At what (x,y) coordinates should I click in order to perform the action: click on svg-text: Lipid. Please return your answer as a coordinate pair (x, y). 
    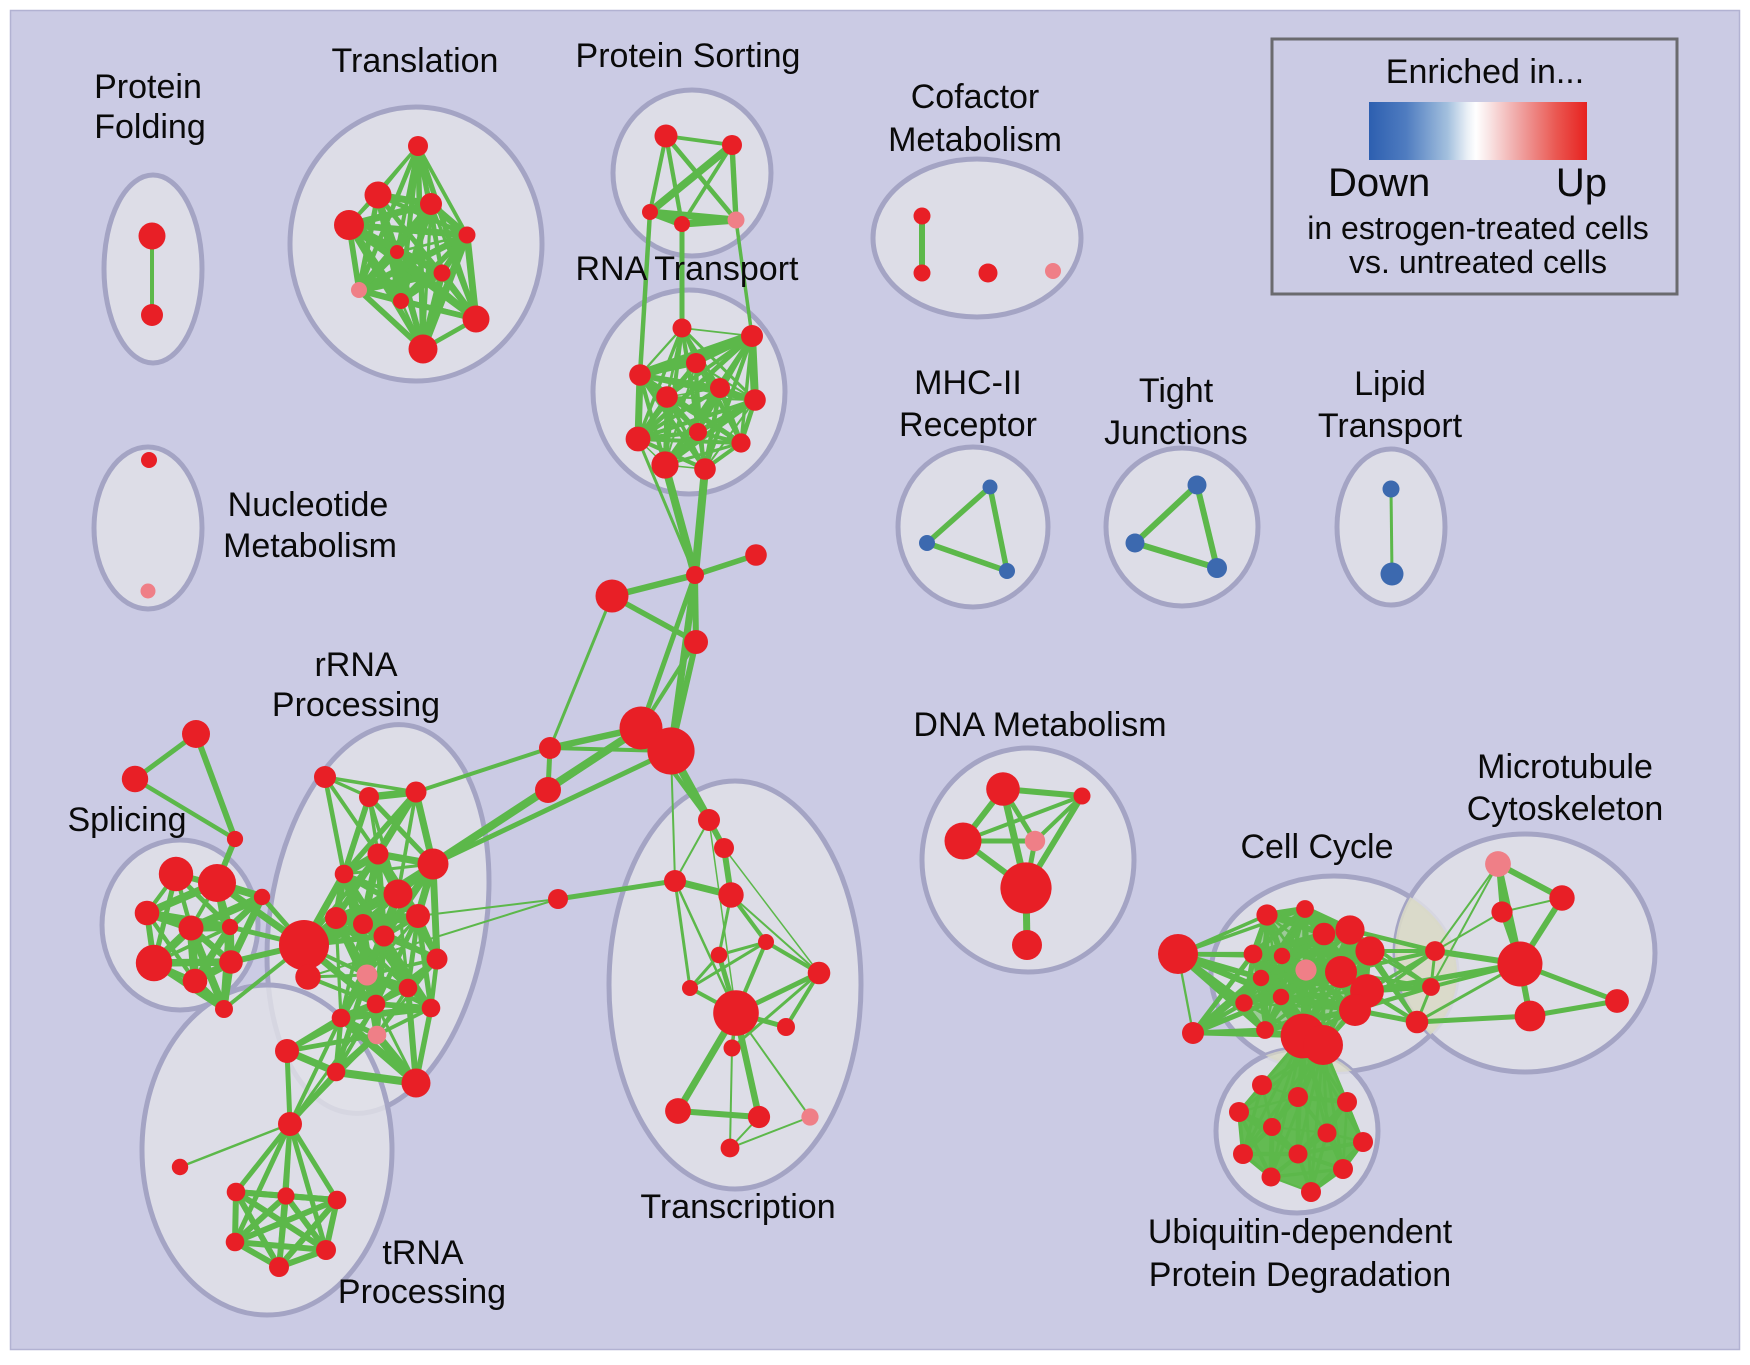
    Looking at the image, I should click on (1390, 384).